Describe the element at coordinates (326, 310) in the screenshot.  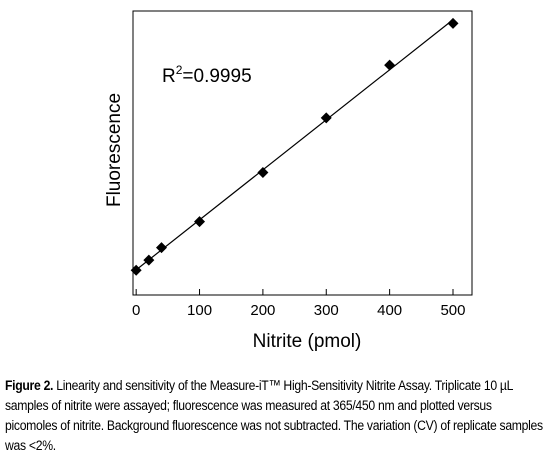
I see `x-tick-label: 300` at that location.